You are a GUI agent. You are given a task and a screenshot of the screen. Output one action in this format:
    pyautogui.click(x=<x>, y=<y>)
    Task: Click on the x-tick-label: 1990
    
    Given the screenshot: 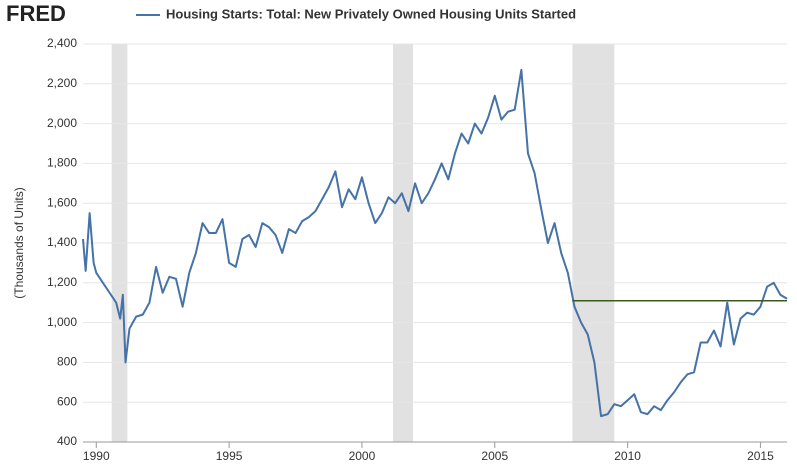 What is the action you would take?
    pyautogui.click(x=96, y=456)
    